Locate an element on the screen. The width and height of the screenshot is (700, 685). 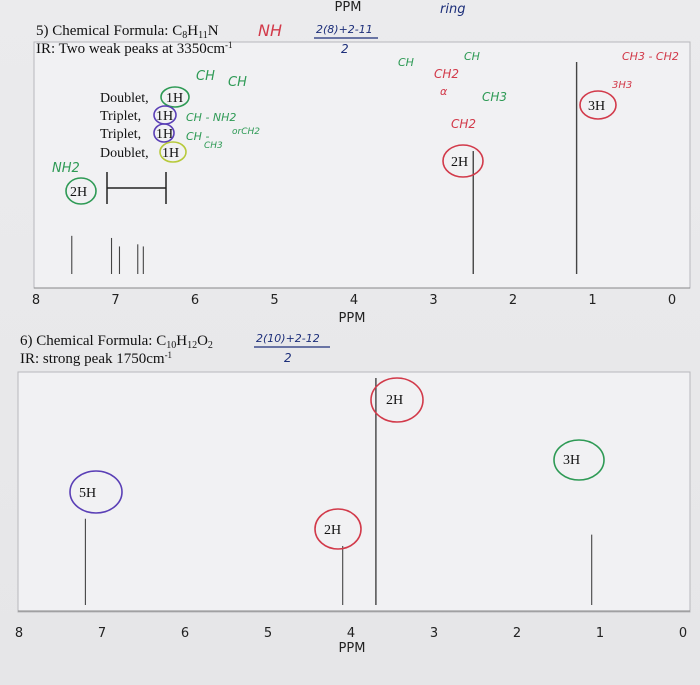
circle-5h is located at coordinates (96, 492).